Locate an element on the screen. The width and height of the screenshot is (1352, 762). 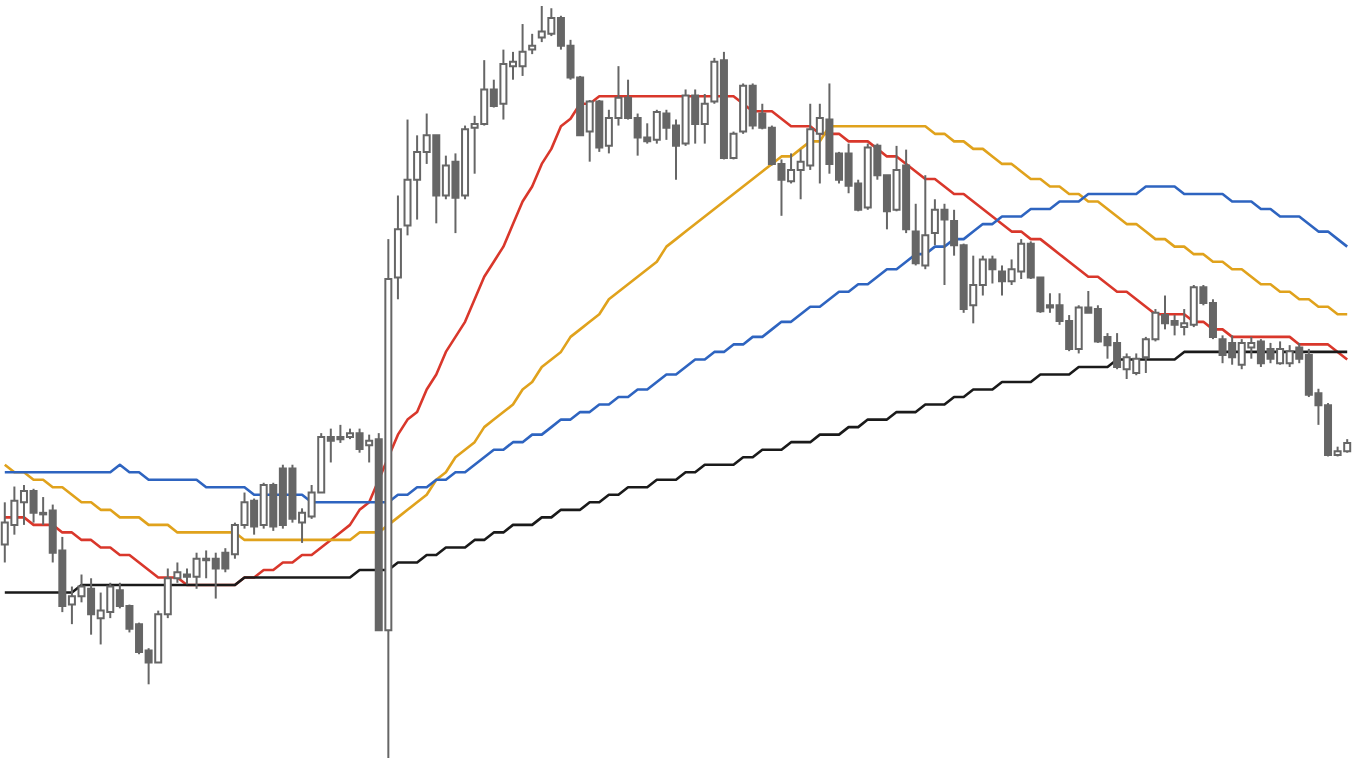
candlestick is located at coordinates (397, 247).